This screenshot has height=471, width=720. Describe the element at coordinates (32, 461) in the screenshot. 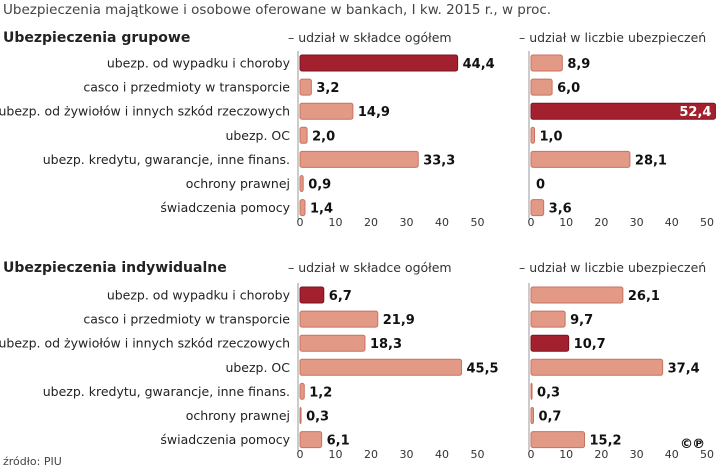

I see `source-note: źródło: PIU` at that location.